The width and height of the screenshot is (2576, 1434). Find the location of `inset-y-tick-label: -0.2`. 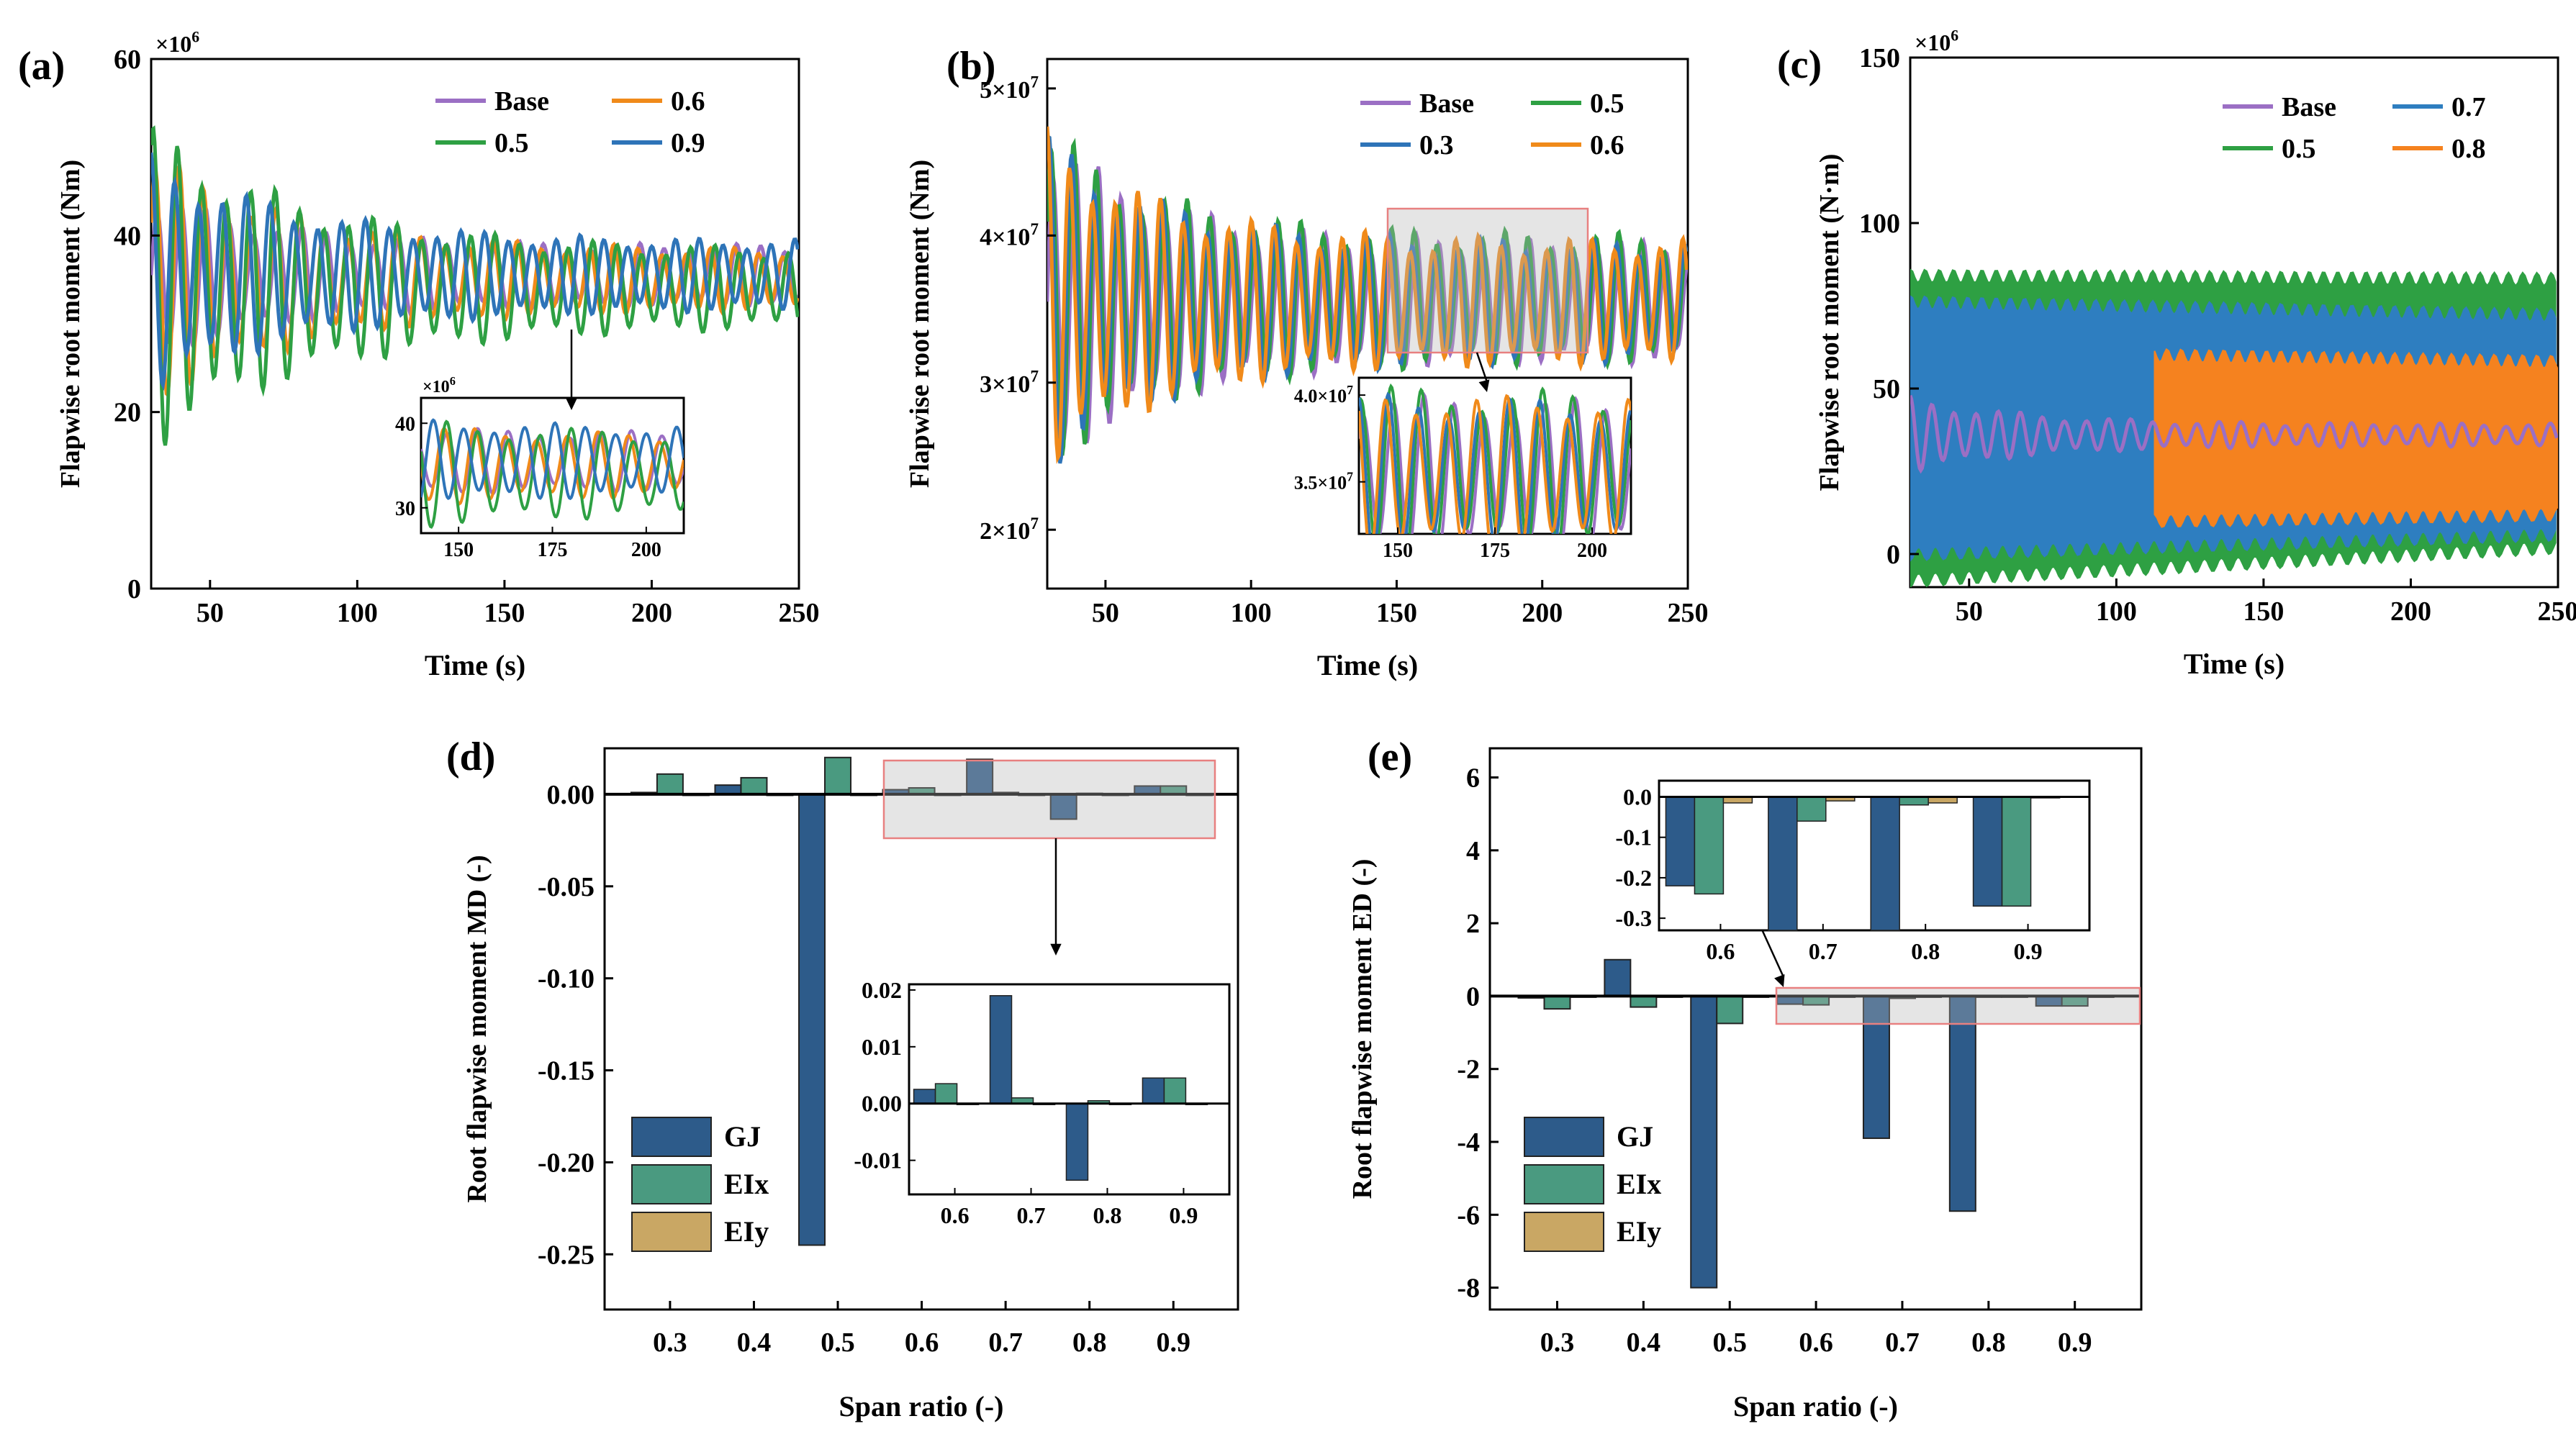

inset-y-tick-label: -0.2 is located at coordinates (1634, 878).